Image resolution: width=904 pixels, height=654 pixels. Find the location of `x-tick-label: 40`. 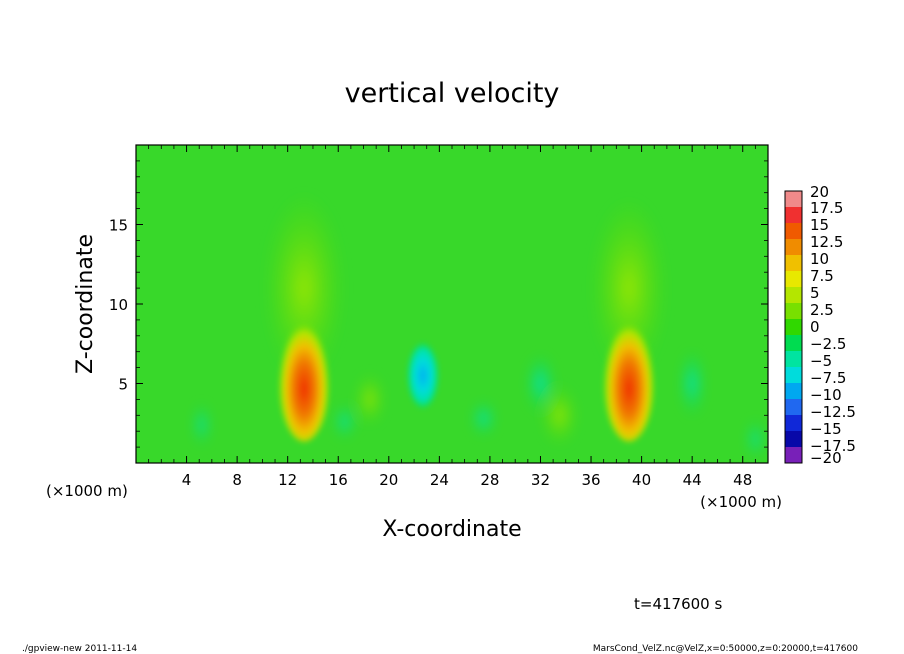

x-tick-label: 40 is located at coordinates (641, 480).